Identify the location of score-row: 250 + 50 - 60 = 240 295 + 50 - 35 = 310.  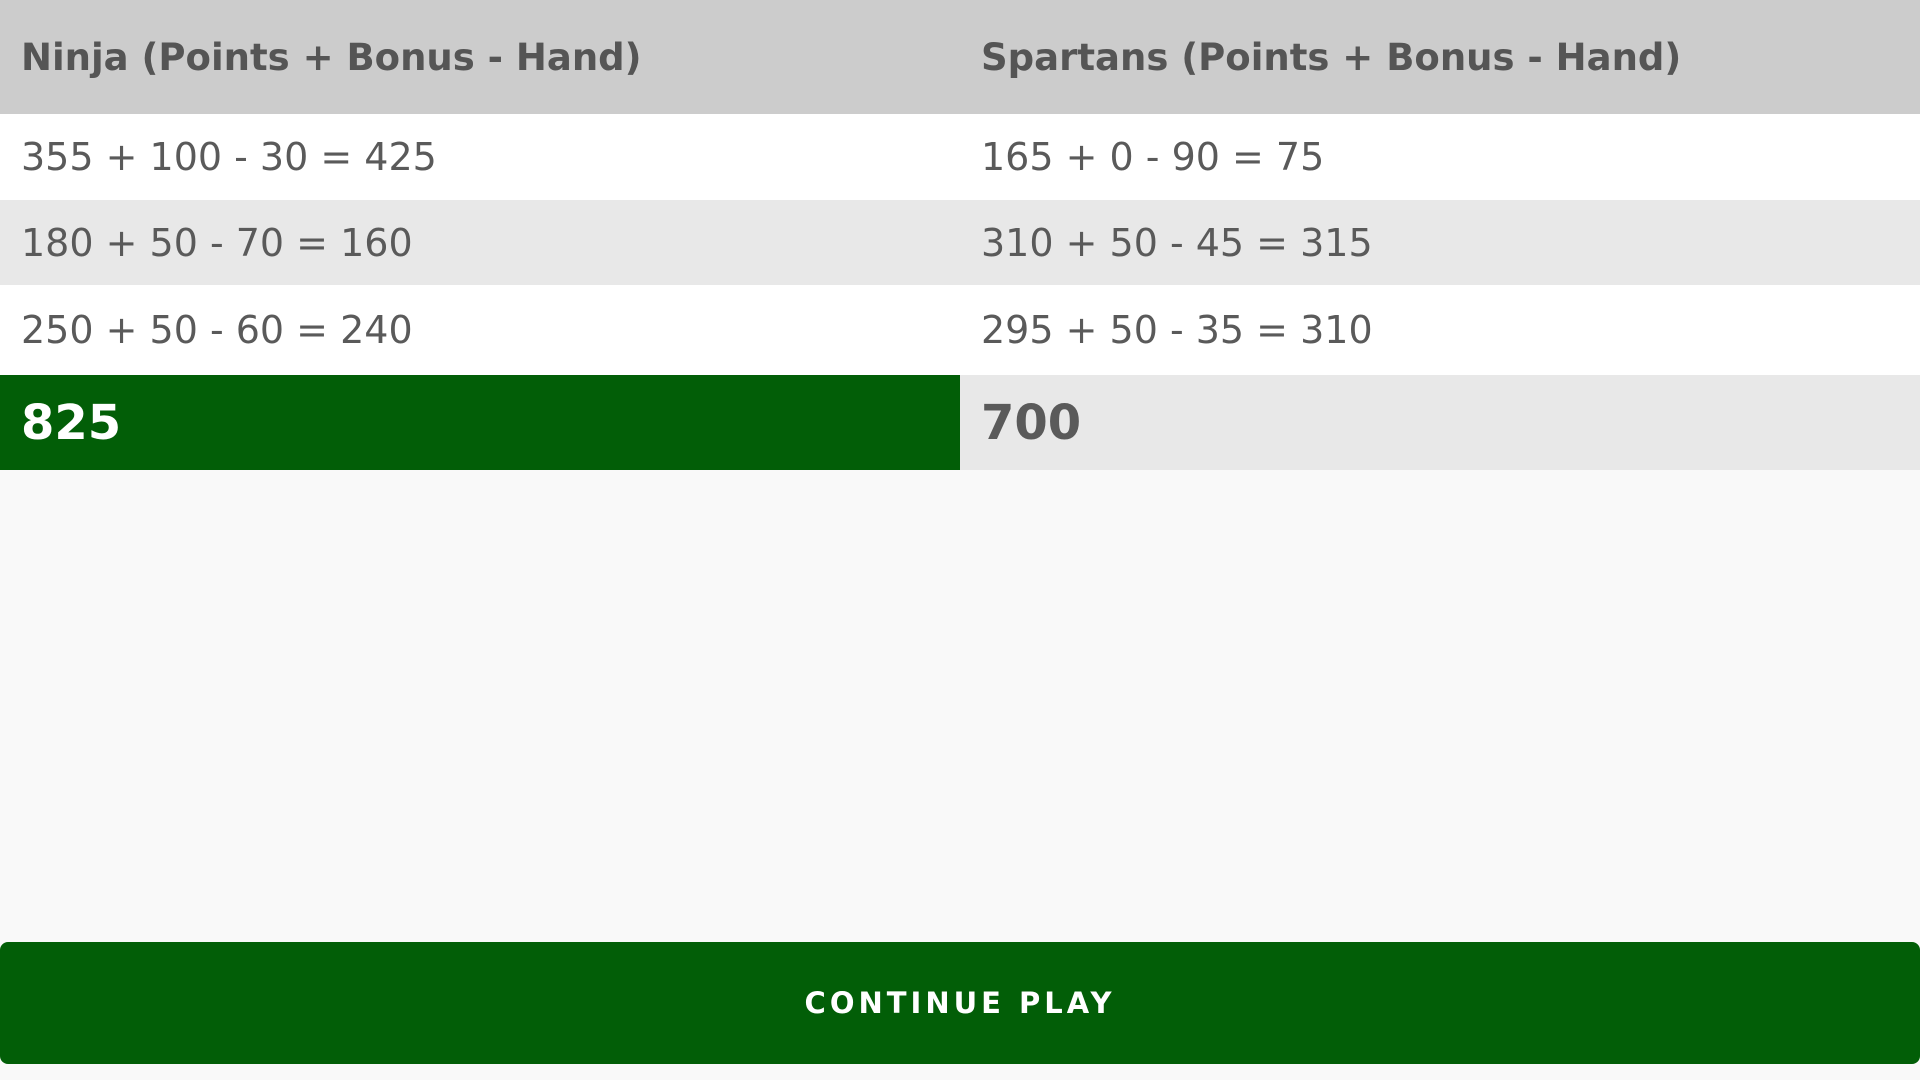
(960, 330).